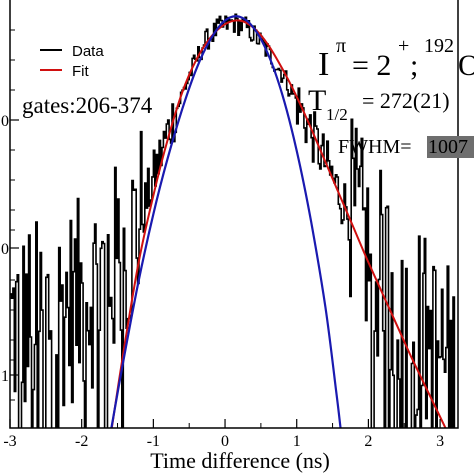 The width and height of the screenshot is (474, 474). I want to click on y-tick-label-1: 0, so click(5, 249).